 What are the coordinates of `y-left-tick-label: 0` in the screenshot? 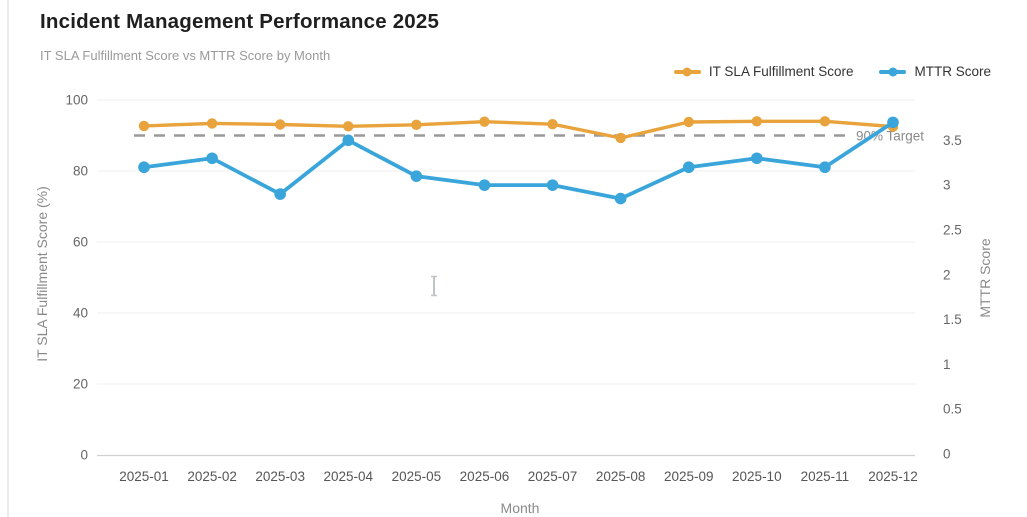 It's located at (84, 455).